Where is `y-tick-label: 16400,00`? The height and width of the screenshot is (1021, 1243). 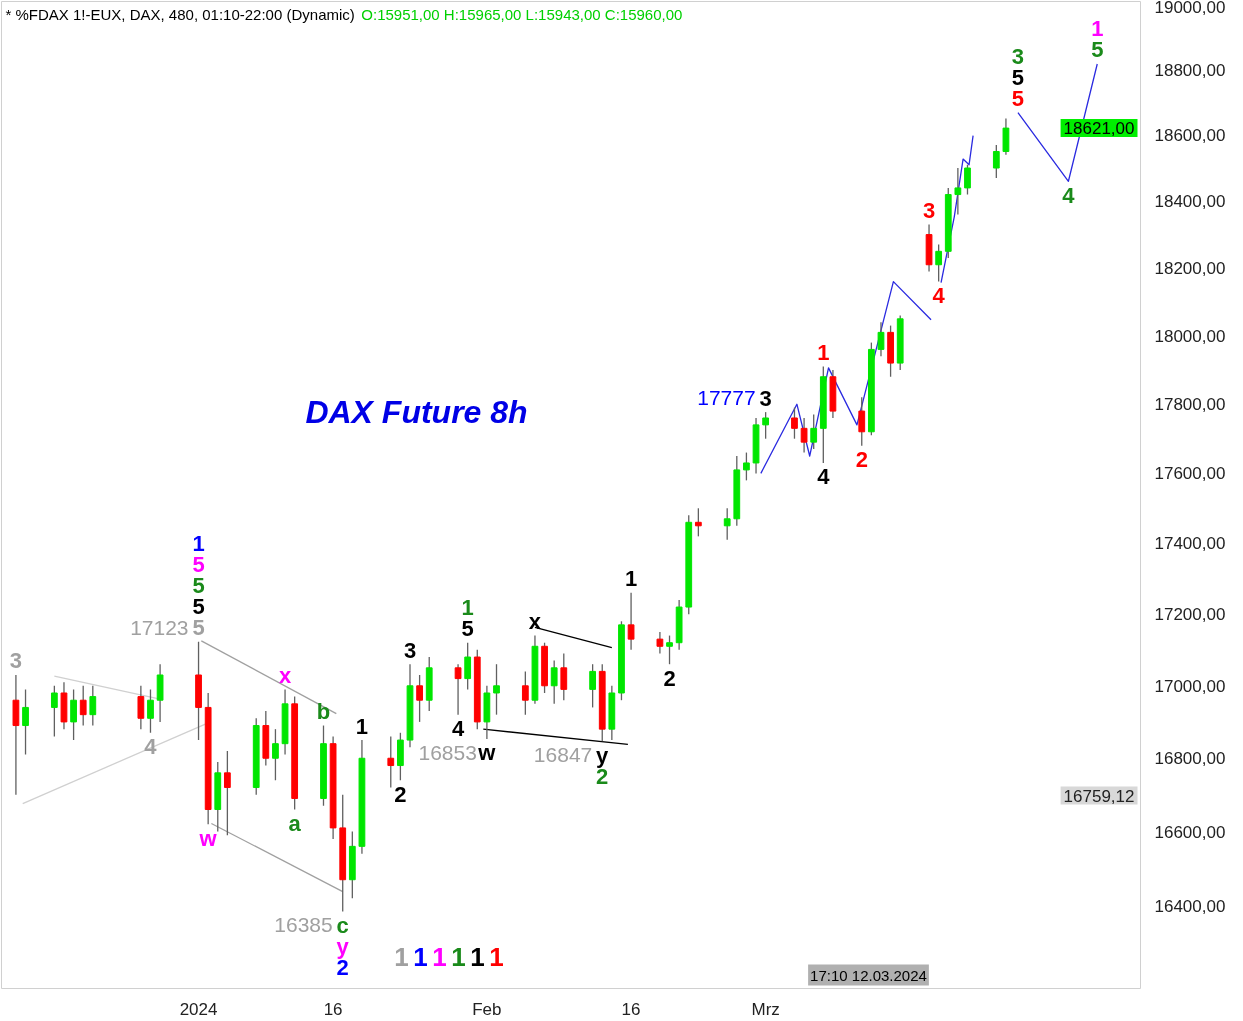 y-tick-label: 16400,00 is located at coordinates (1190, 906).